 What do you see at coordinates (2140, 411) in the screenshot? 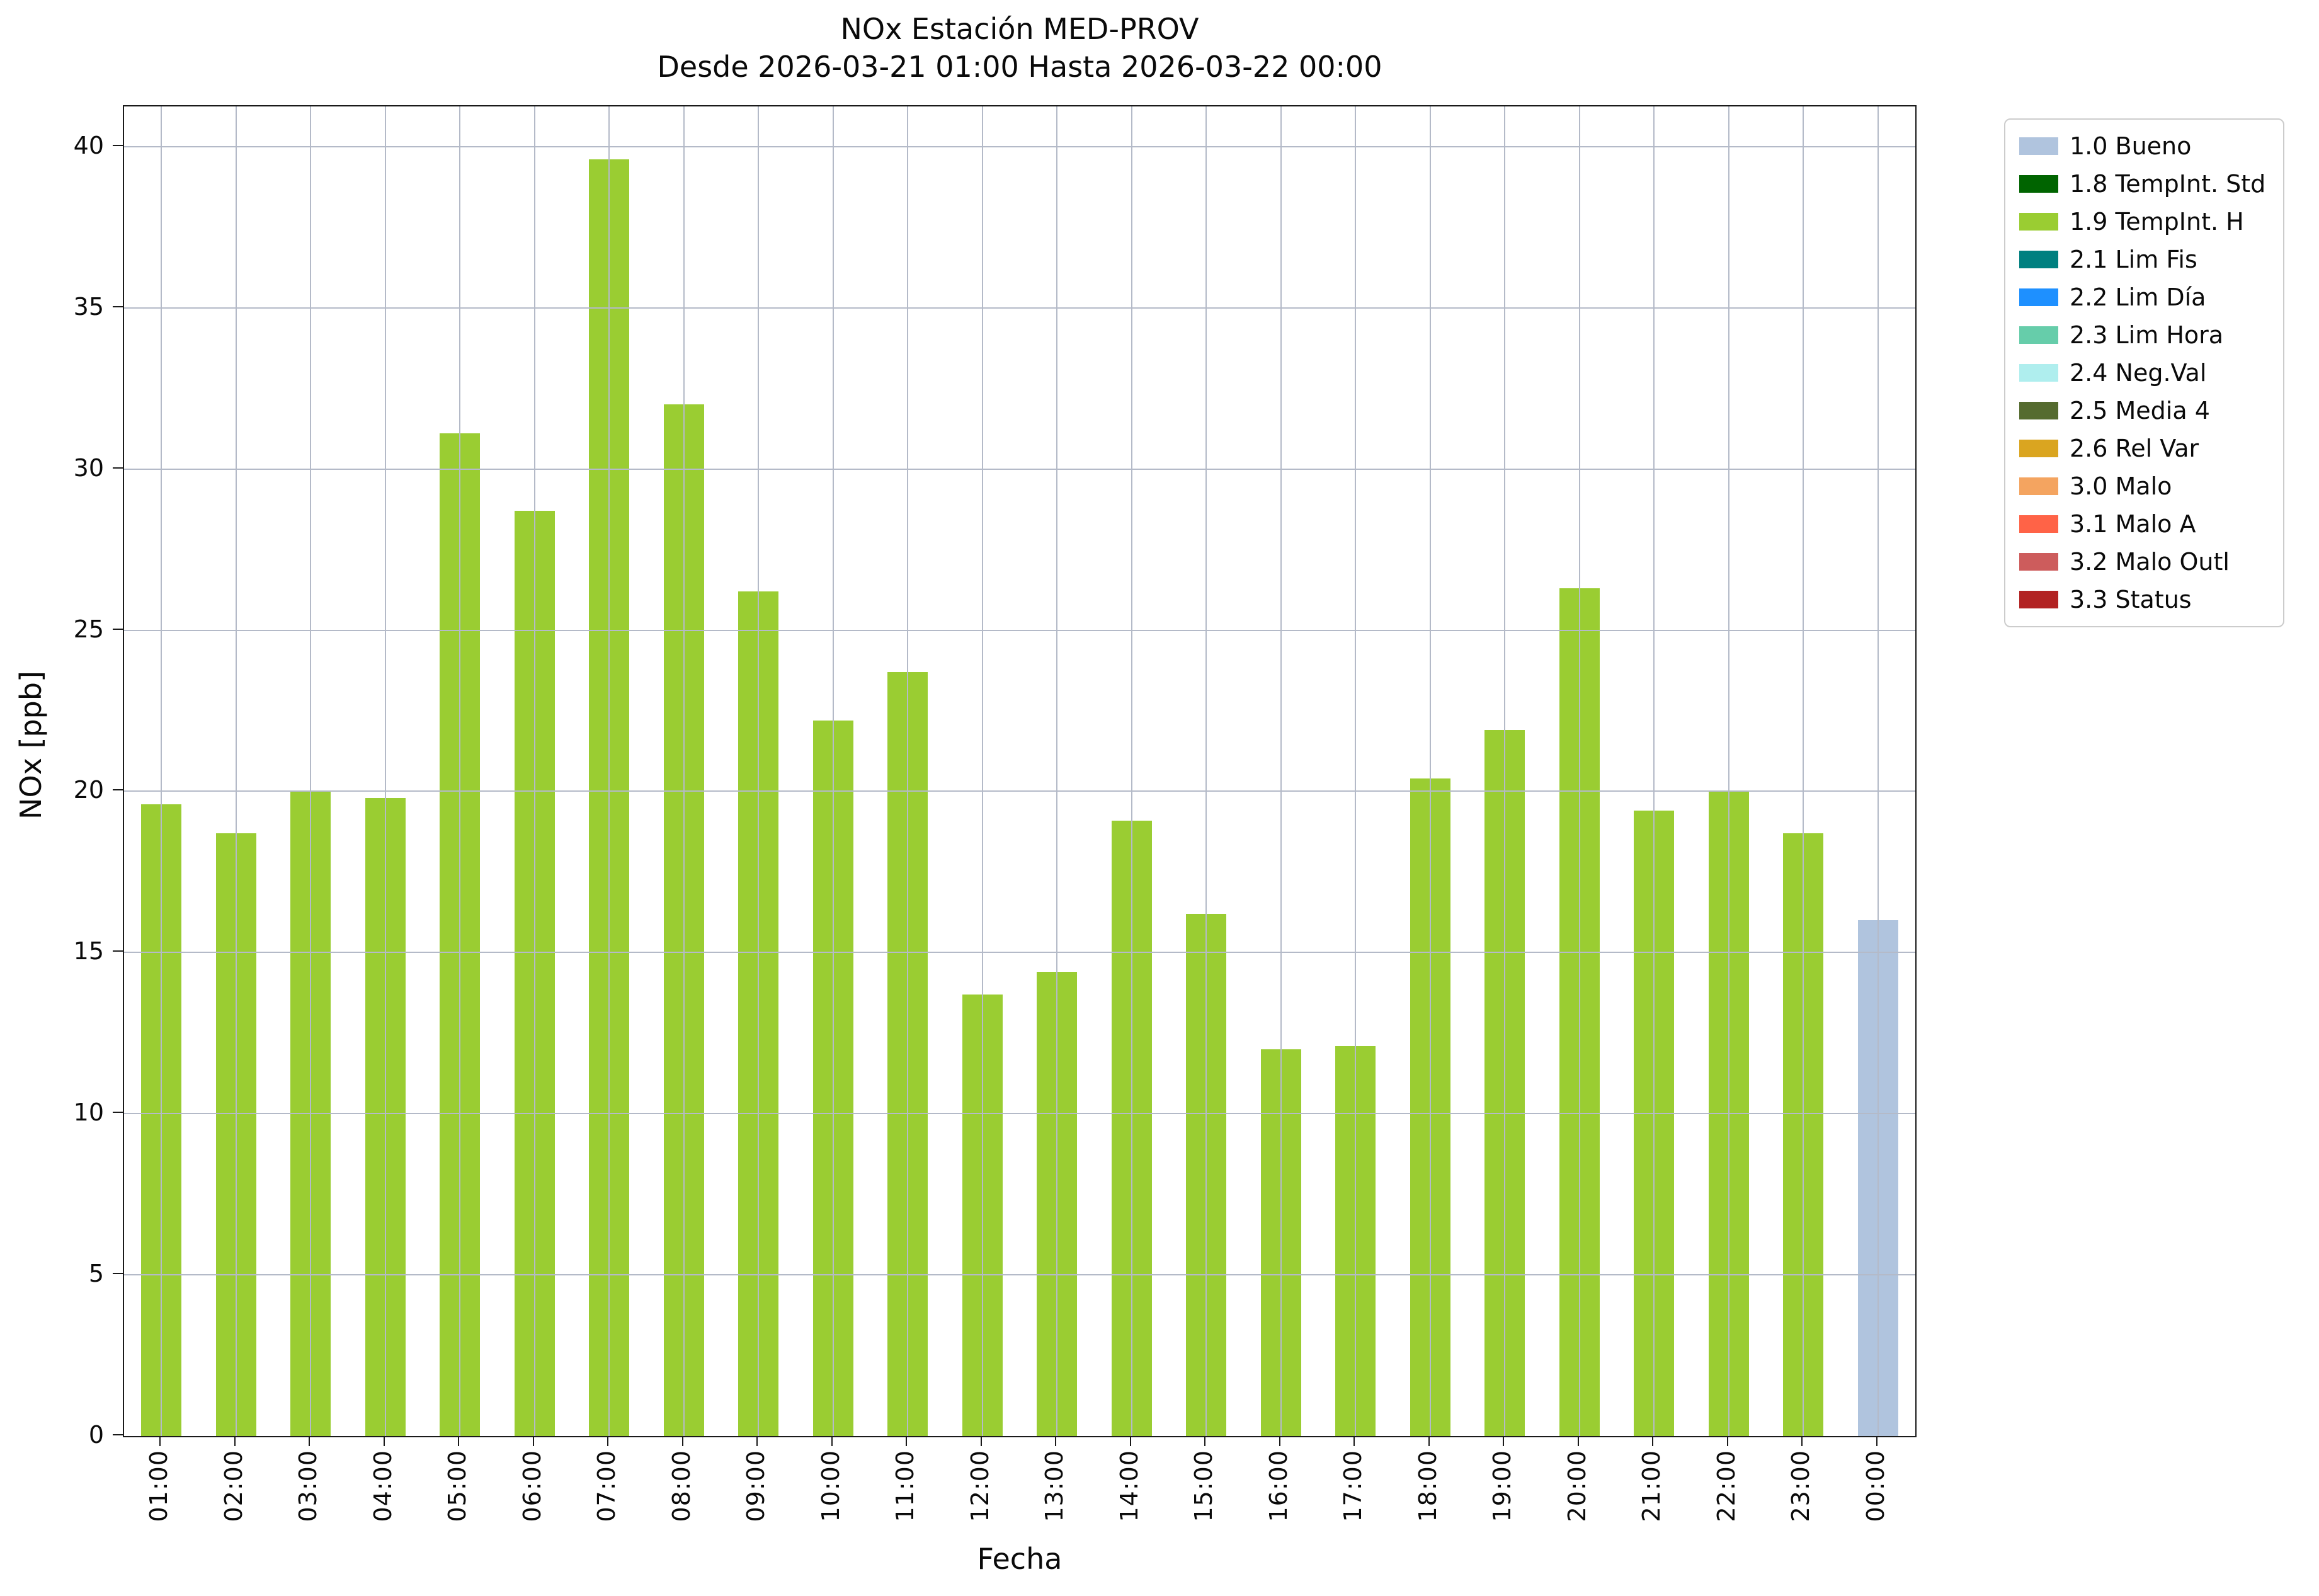
I see `legend-label: 2.5 Media 4` at bounding box center [2140, 411].